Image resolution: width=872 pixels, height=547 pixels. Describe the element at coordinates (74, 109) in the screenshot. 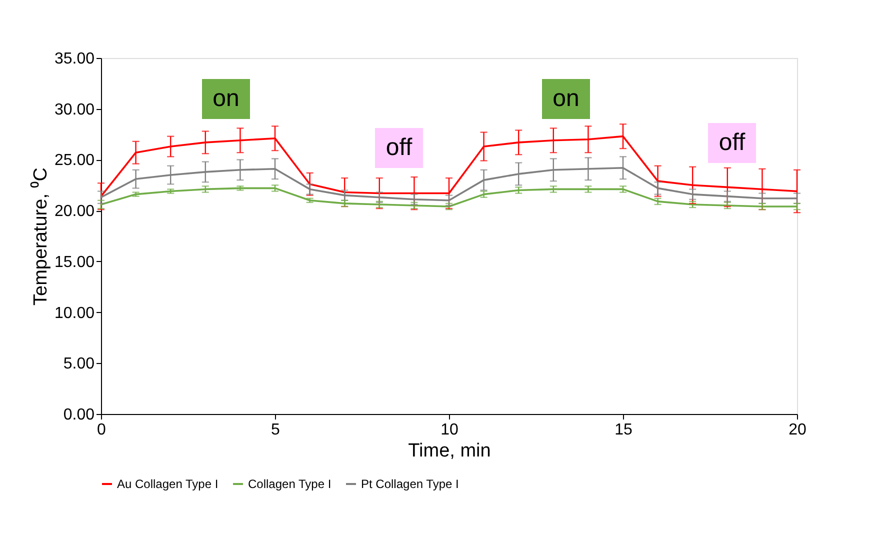

I see `y-tick-label: 30.00` at that location.